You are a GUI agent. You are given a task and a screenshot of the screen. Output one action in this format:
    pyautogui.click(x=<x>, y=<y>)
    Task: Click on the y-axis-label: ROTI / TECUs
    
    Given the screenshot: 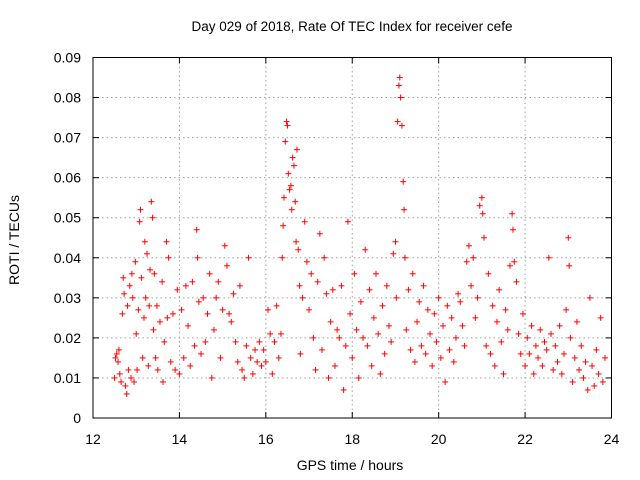 What is the action you would take?
    pyautogui.click(x=14, y=240)
    